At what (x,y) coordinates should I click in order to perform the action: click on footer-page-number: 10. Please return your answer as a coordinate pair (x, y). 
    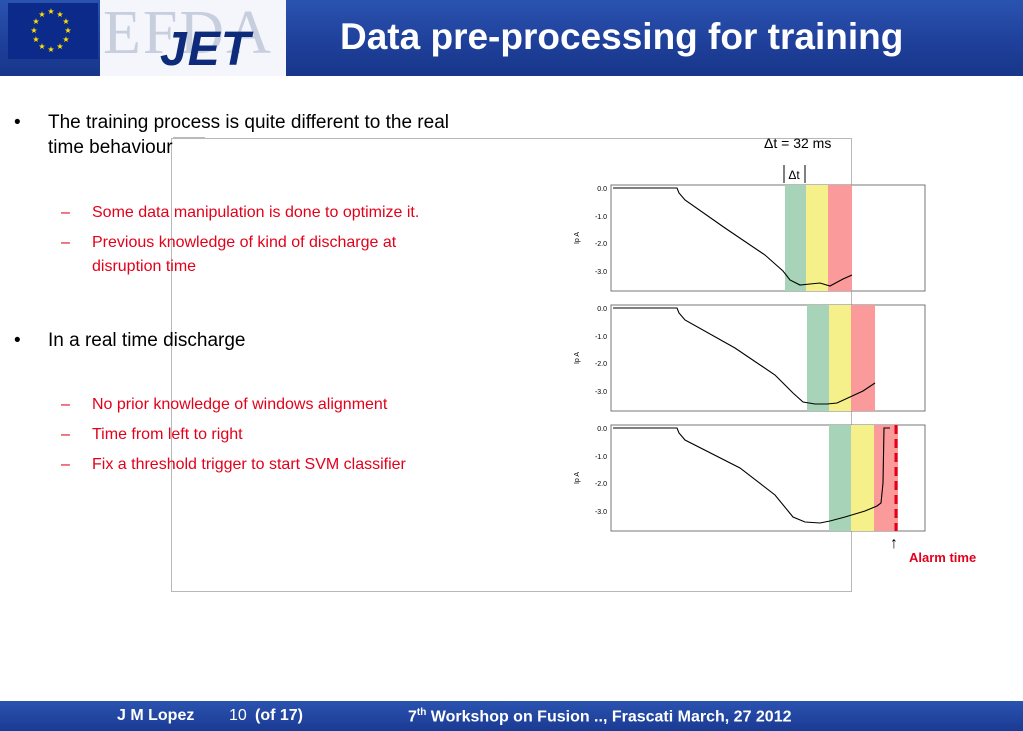
    Looking at the image, I should click on (238, 715).